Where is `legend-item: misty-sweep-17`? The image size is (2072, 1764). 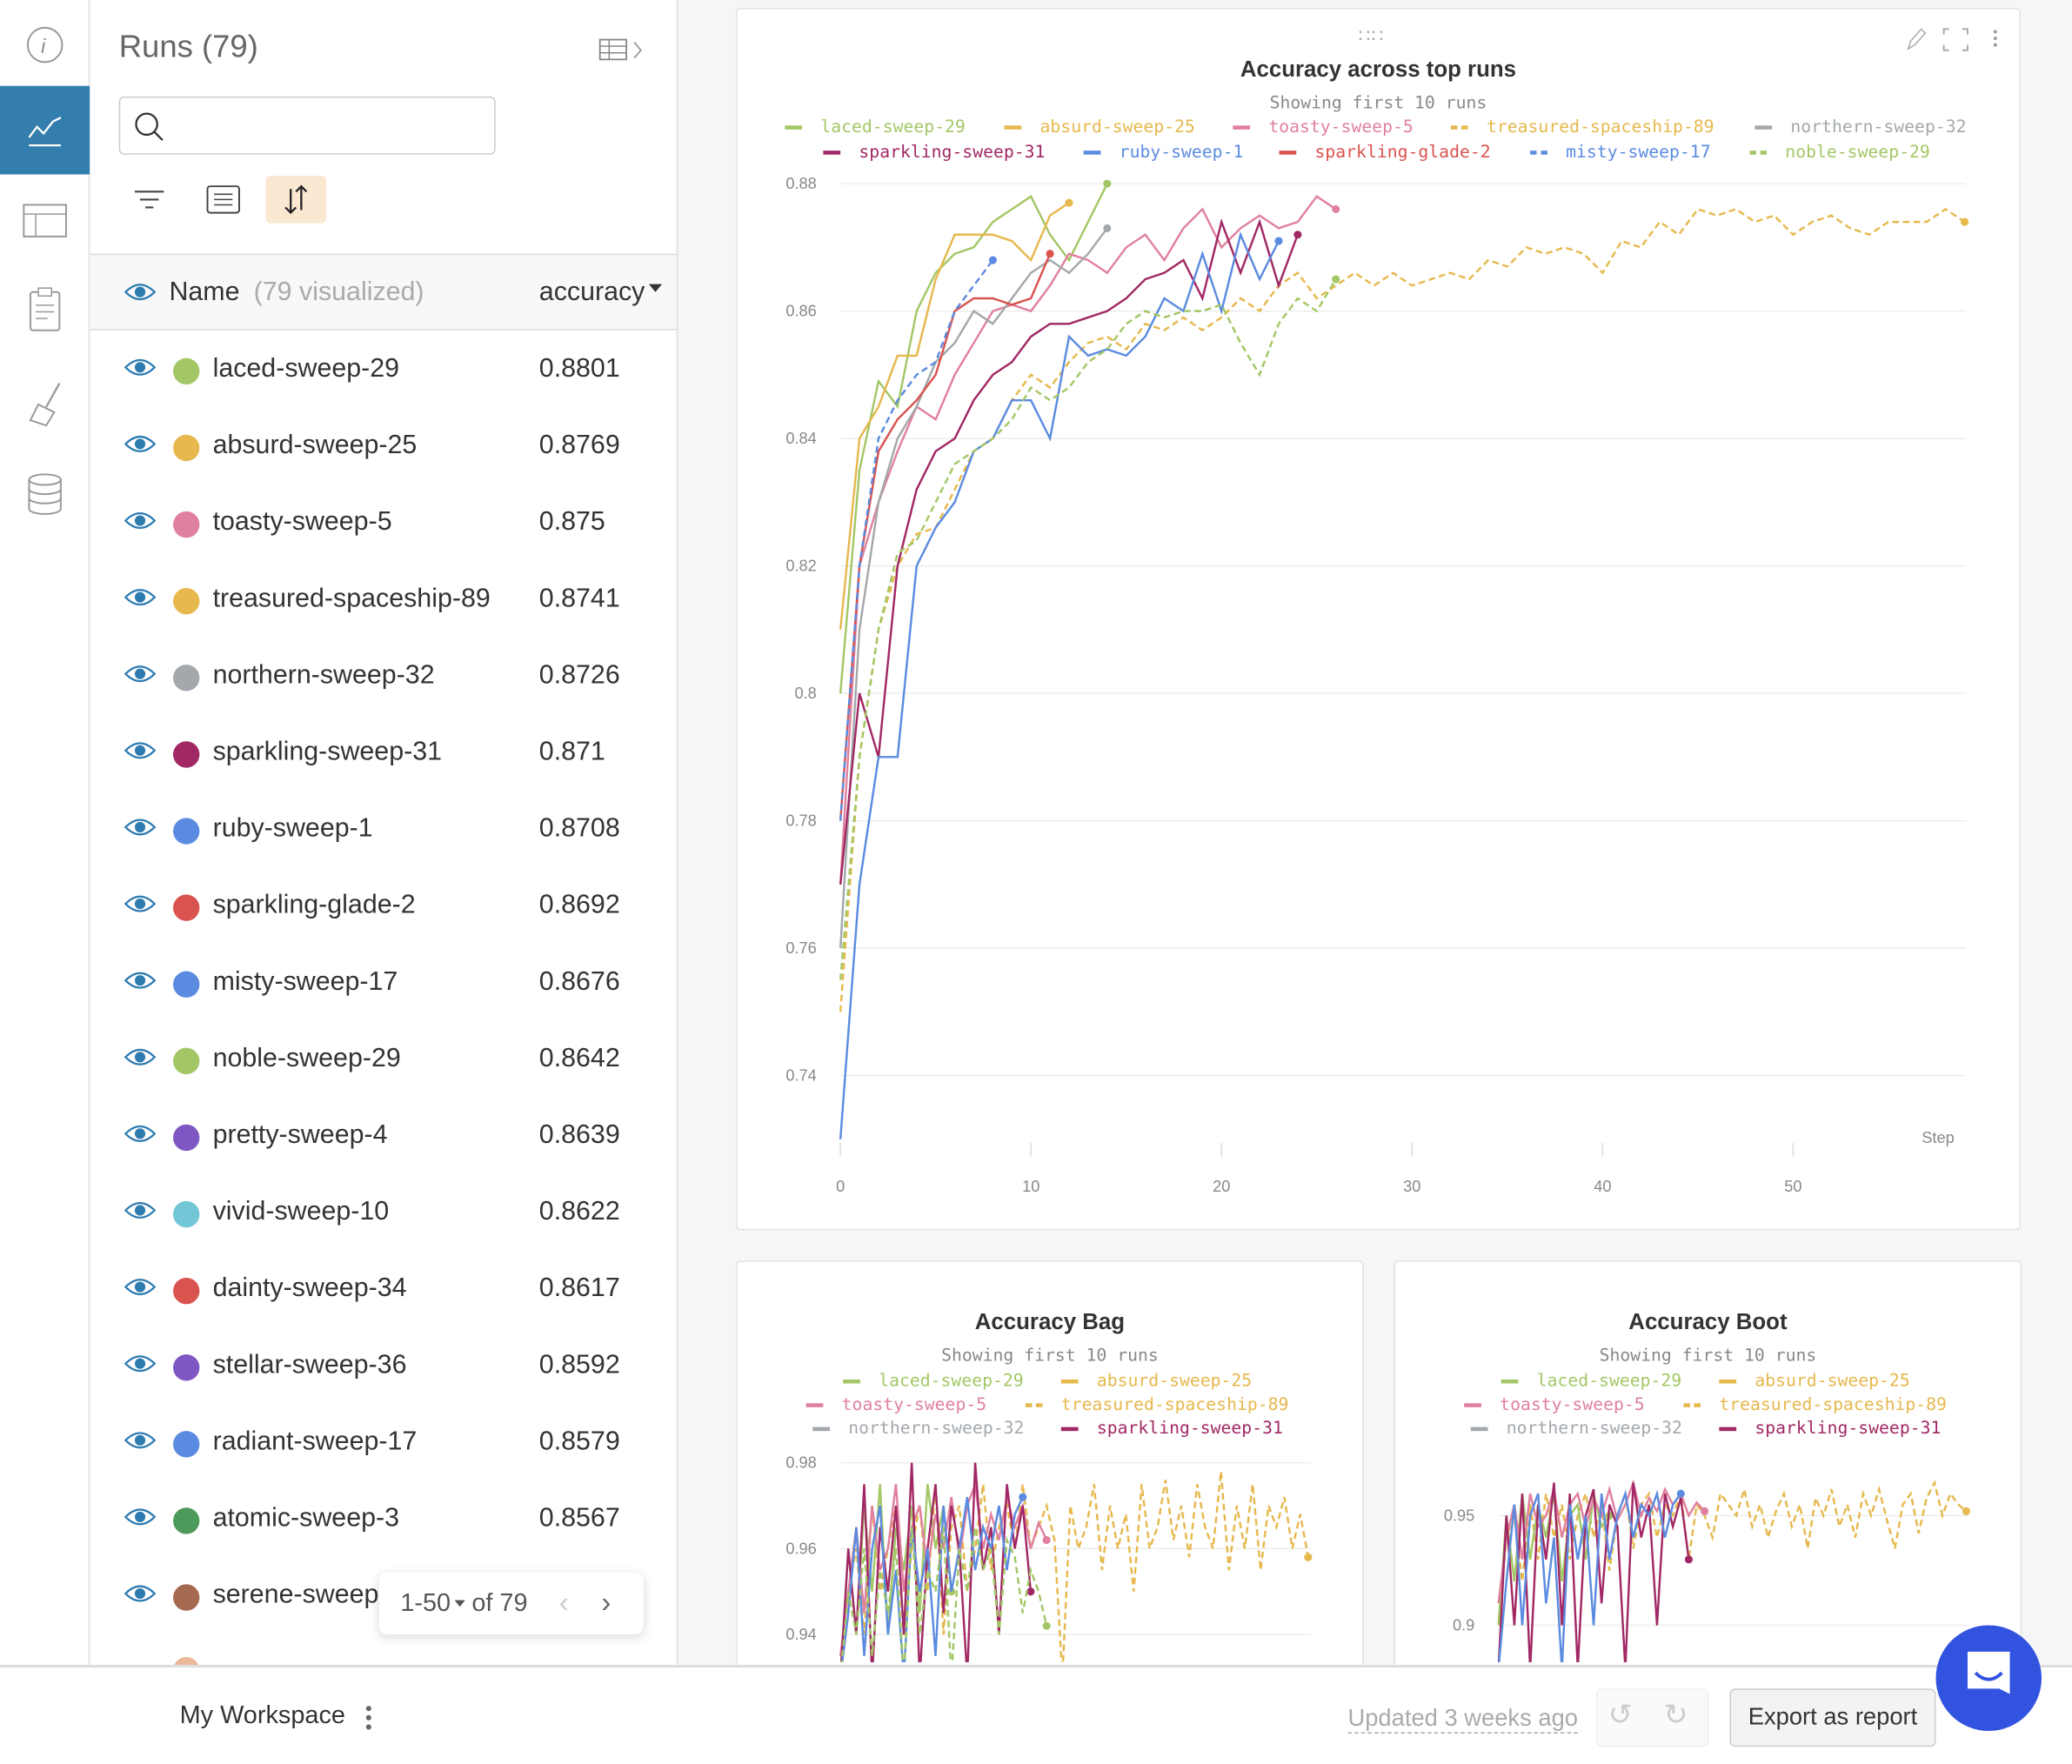 legend-item: misty-sweep-17 is located at coordinates (1620, 153).